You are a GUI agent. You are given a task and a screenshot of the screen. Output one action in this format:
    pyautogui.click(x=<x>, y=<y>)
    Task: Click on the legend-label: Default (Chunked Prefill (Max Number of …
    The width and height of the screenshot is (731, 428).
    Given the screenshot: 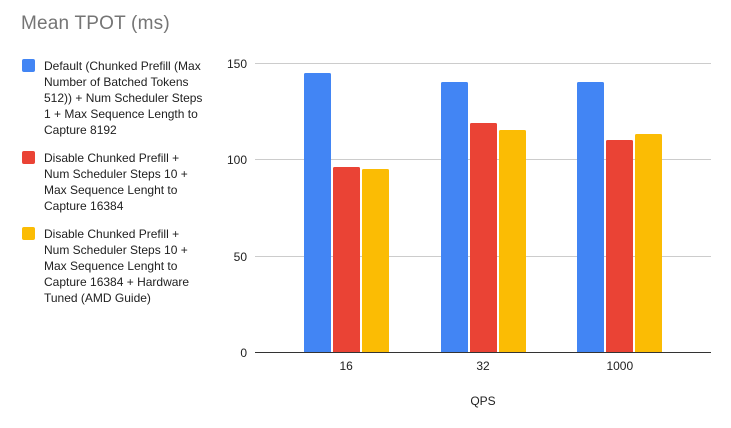 What is the action you would take?
    pyautogui.click(x=123, y=98)
    